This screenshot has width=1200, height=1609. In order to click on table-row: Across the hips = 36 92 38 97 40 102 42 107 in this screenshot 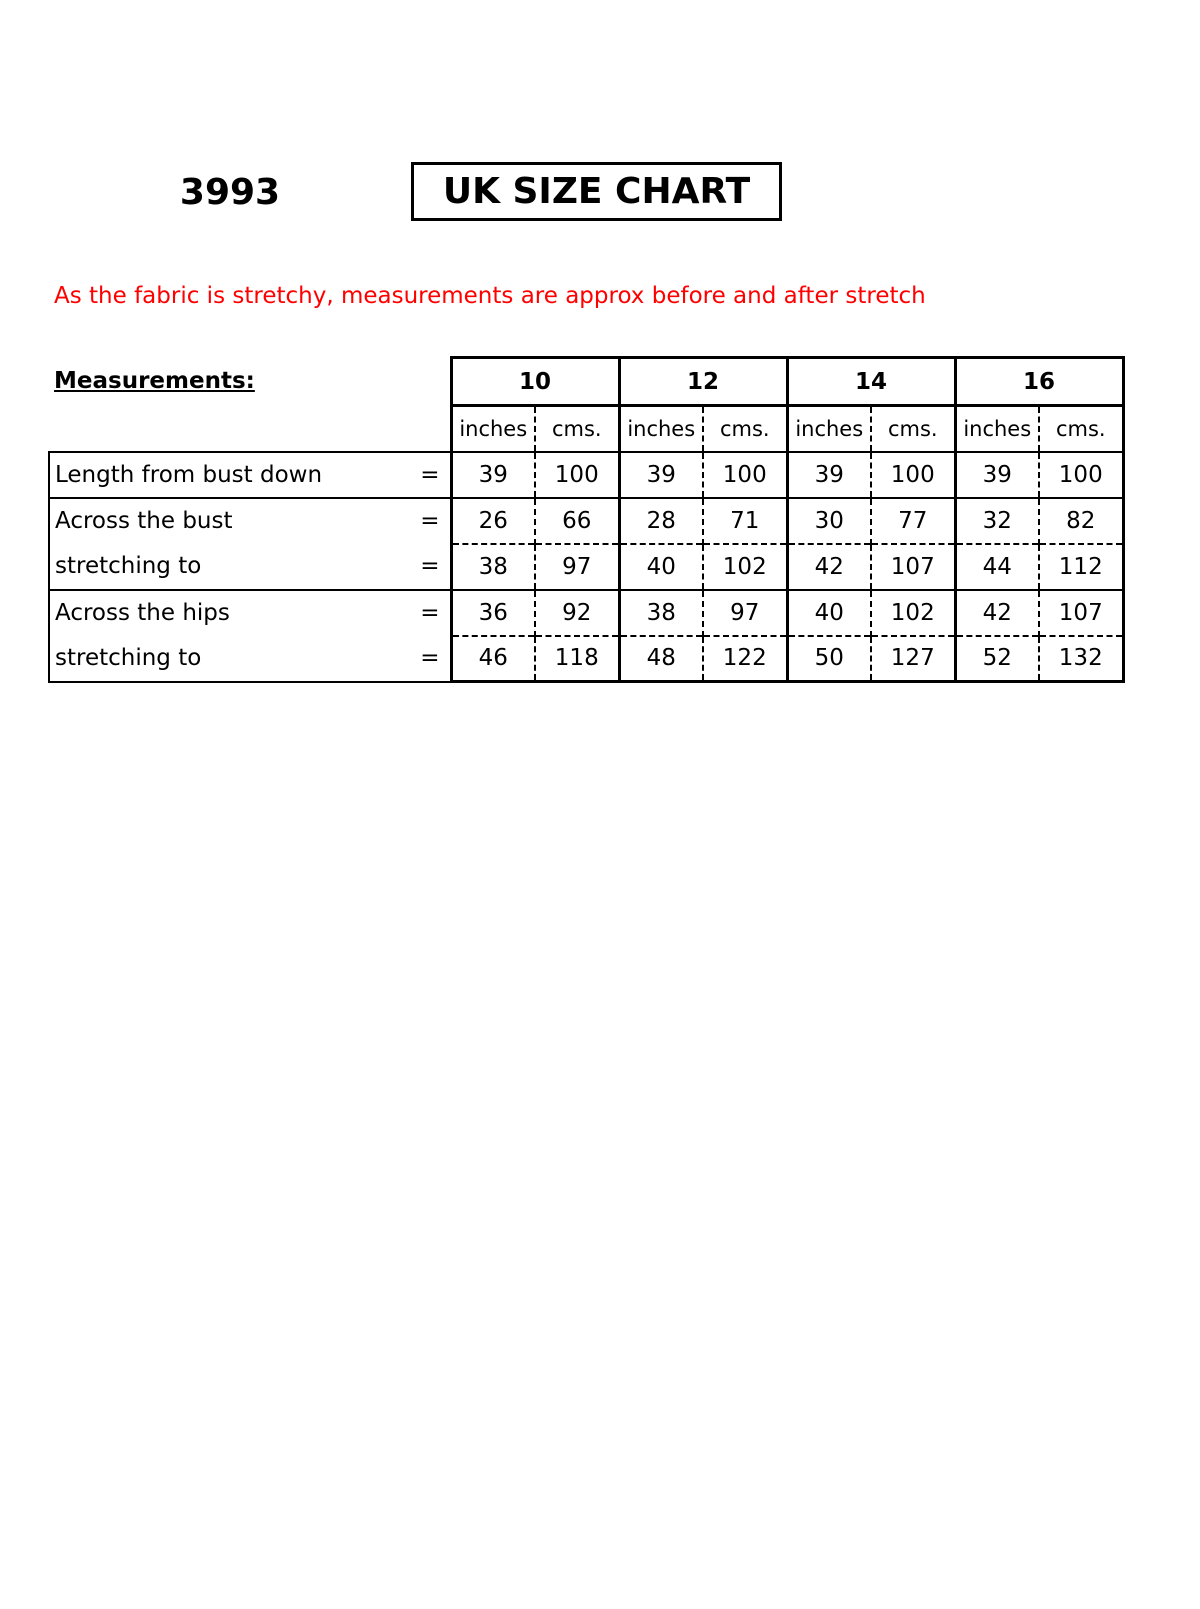, I will do `click(586, 612)`.